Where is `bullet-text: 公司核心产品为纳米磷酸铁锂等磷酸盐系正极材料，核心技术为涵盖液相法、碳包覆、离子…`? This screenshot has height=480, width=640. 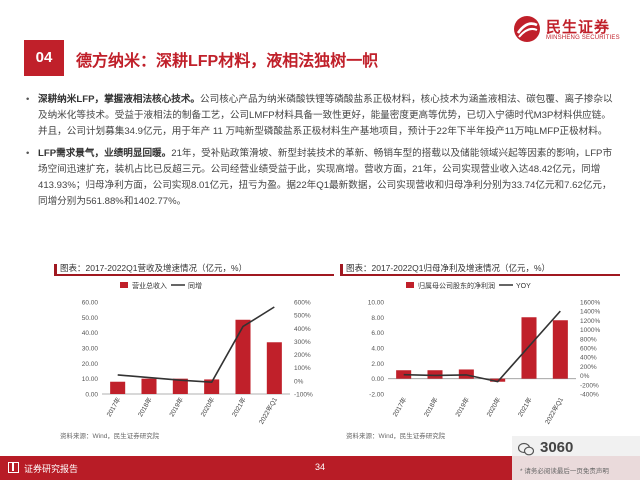 bullet-text: 公司核心产品为纳米磷酸铁锂等磷酸盐系正极材料，核心技术为涵盖液相法、碳包覆、离子… is located at coordinates (325, 116).